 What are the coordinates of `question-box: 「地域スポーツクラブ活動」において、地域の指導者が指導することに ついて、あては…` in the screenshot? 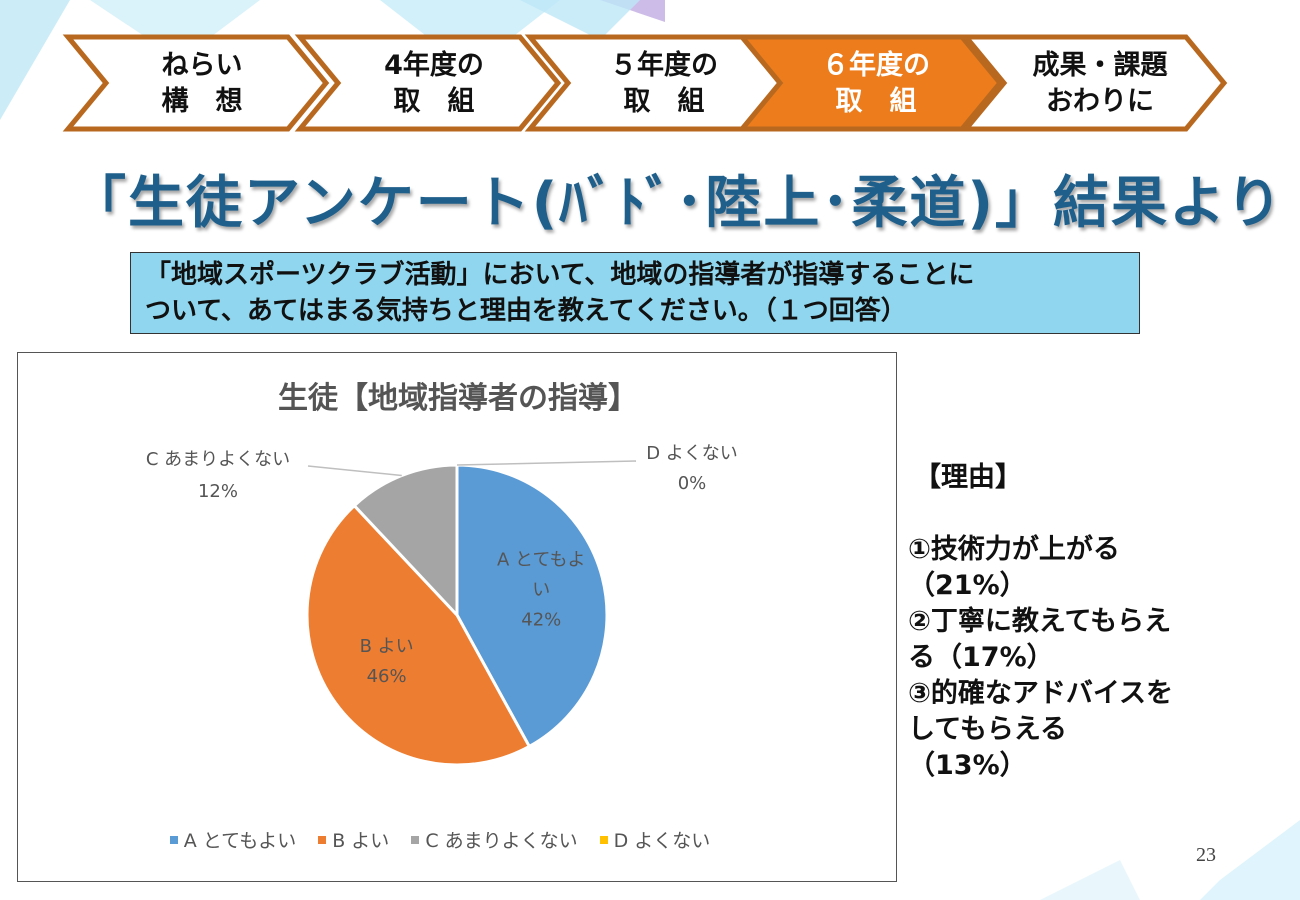 It's located at (635, 293).